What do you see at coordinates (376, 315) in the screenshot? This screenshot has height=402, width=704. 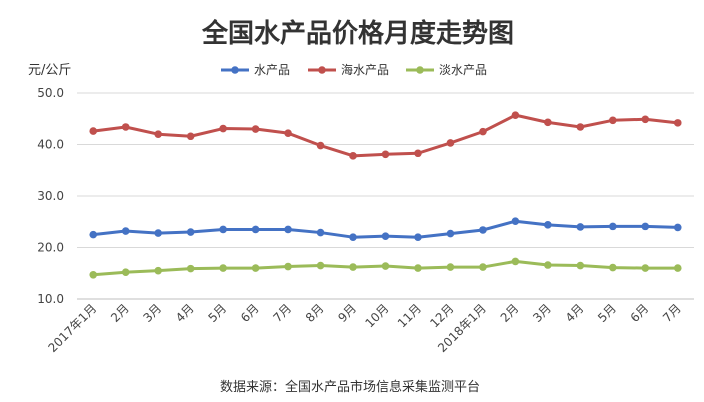 I see `x-tick-label: 10月` at bounding box center [376, 315].